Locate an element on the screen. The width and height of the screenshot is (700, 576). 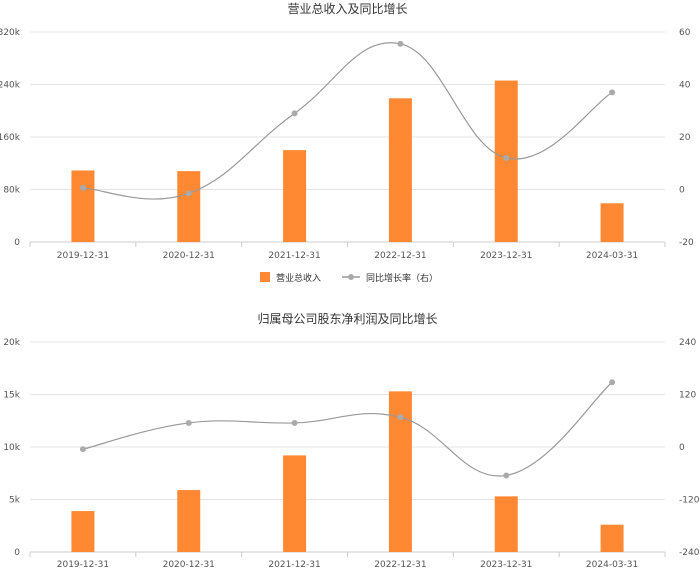
y-right-tick-label: -120 is located at coordinates (689, 501).